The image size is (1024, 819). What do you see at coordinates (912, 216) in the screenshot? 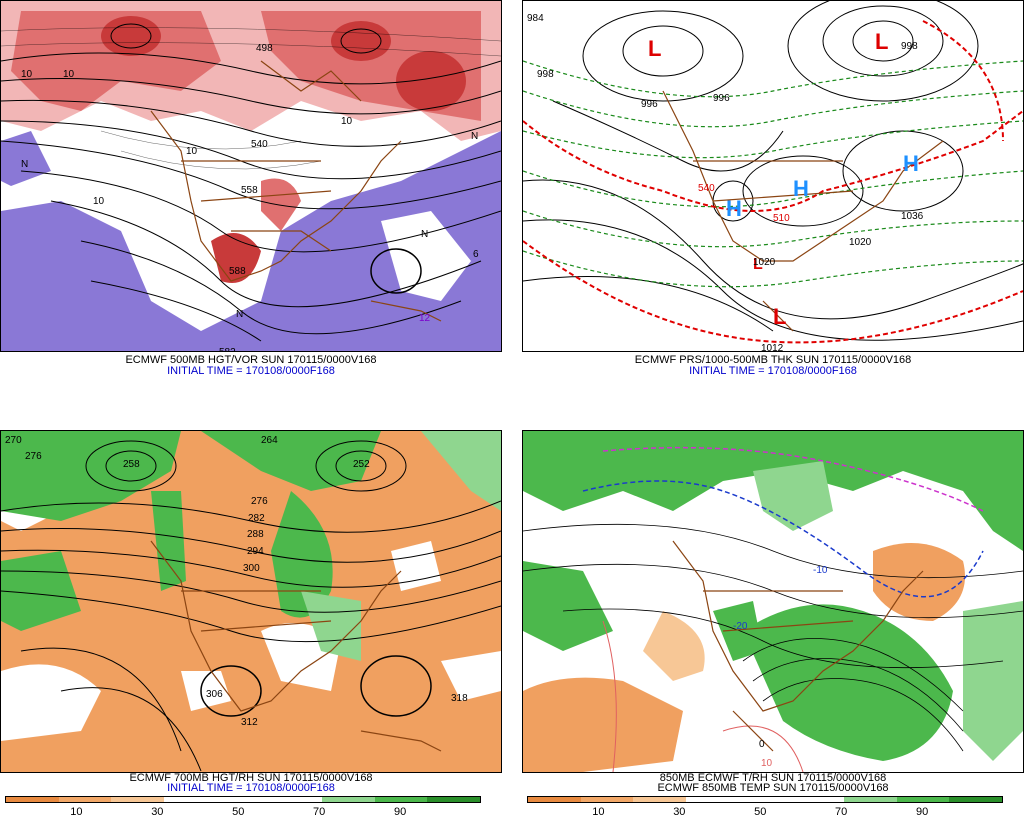
I see `isobar-label: 1036` at bounding box center [912, 216].